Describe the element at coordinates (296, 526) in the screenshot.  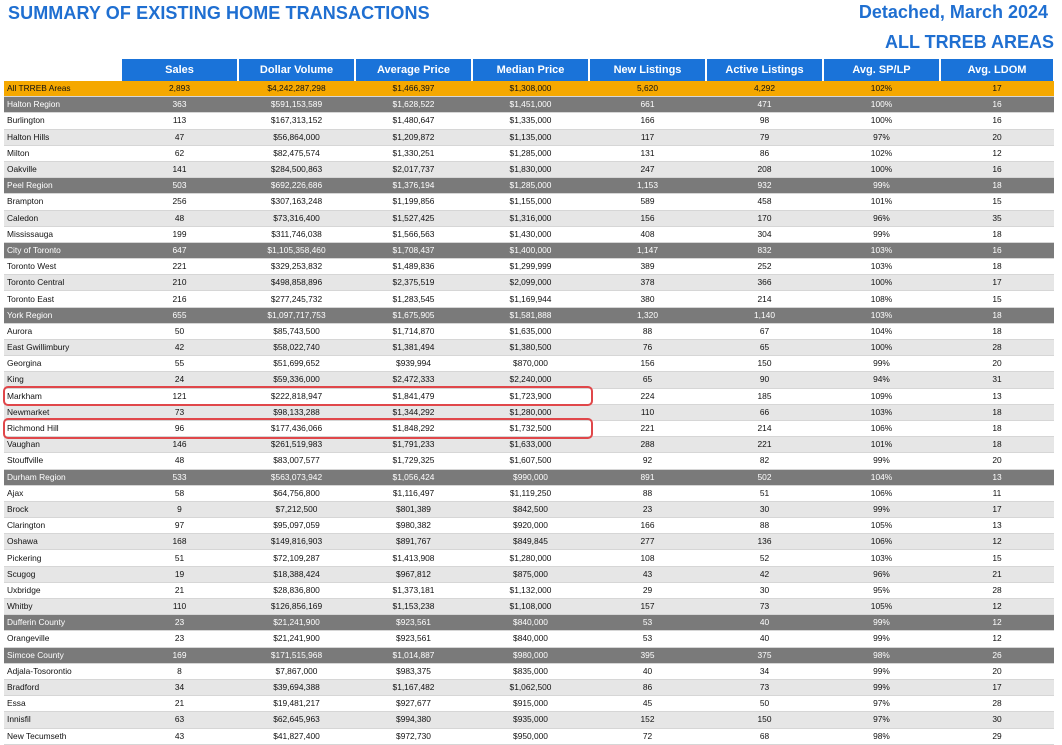
I see `cell-dollar-volume: $95,097,059` at that location.